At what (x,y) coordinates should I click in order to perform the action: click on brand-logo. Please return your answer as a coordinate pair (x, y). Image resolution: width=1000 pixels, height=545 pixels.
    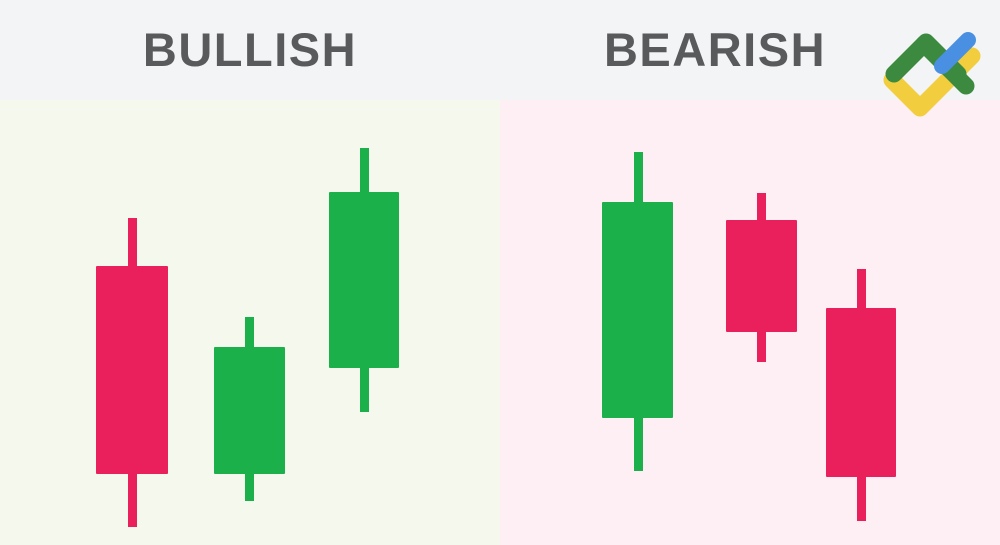
    Looking at the image, I should click on (935, 73).